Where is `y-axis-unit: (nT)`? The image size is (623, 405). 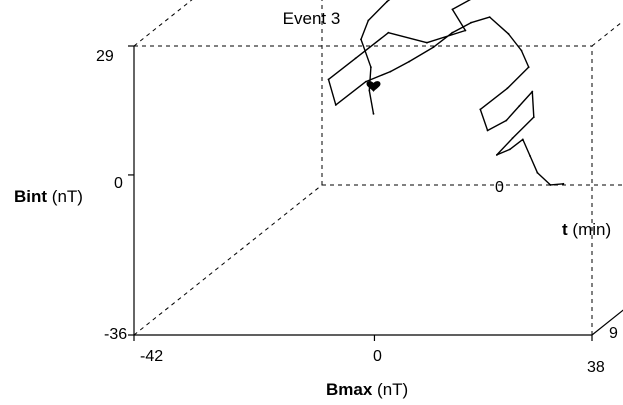
y-axis-unit: (nT) is located at coordinates (67, 196).